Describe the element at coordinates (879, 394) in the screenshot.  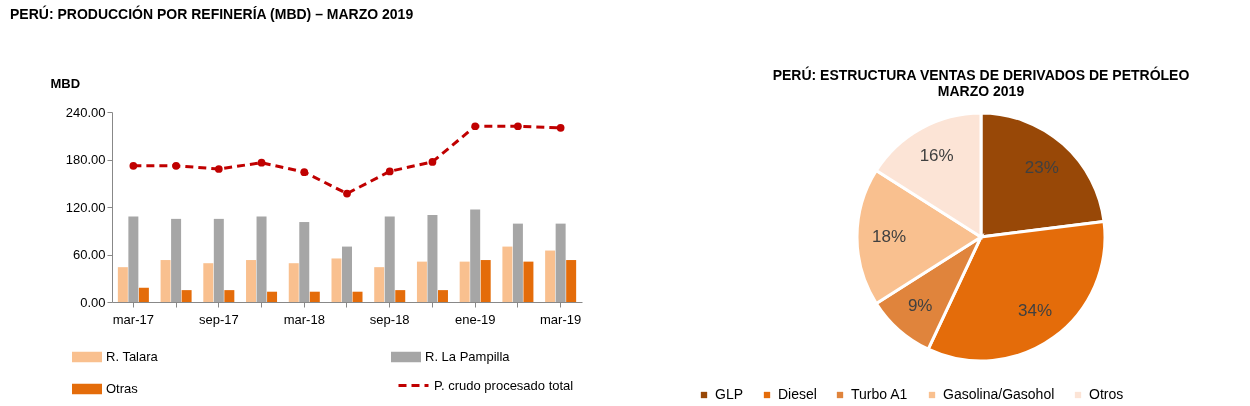
I see `legend-label: Turbo A1` at that location.